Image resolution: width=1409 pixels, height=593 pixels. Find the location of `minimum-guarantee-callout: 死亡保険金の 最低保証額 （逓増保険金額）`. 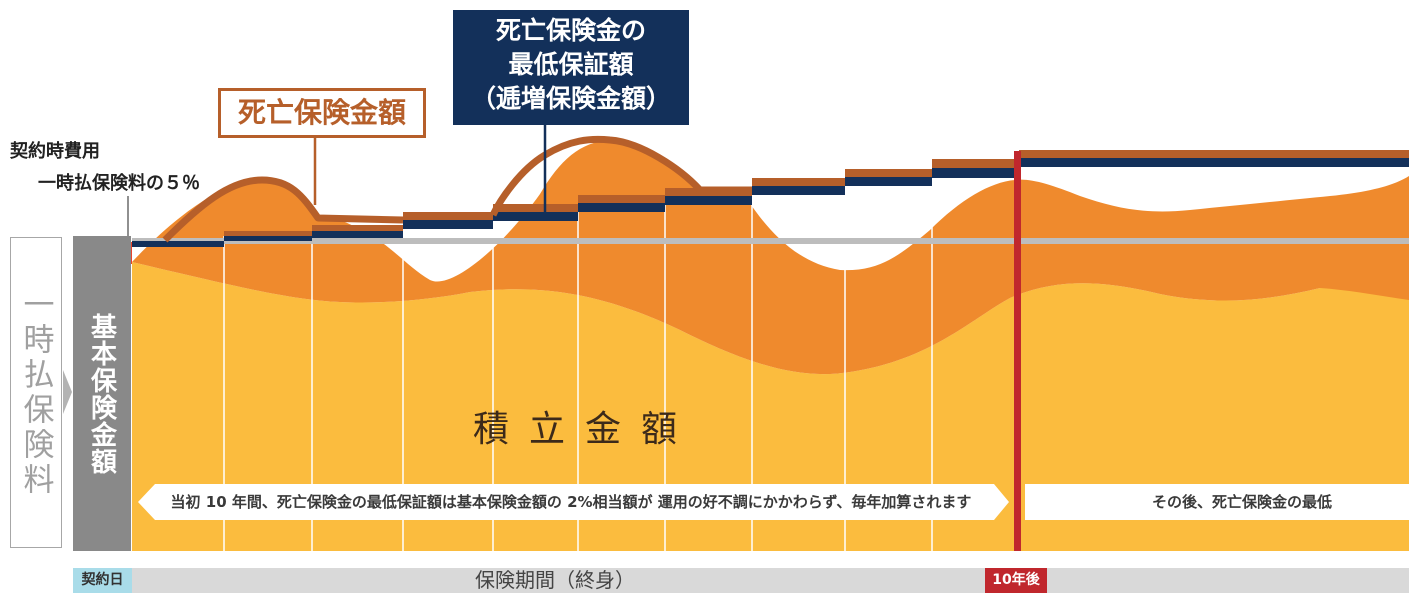

minimum-guarantee-callout: 死亡保険金の 最低保証額 （逓増保険金額） is located at coordinates (571, 67).